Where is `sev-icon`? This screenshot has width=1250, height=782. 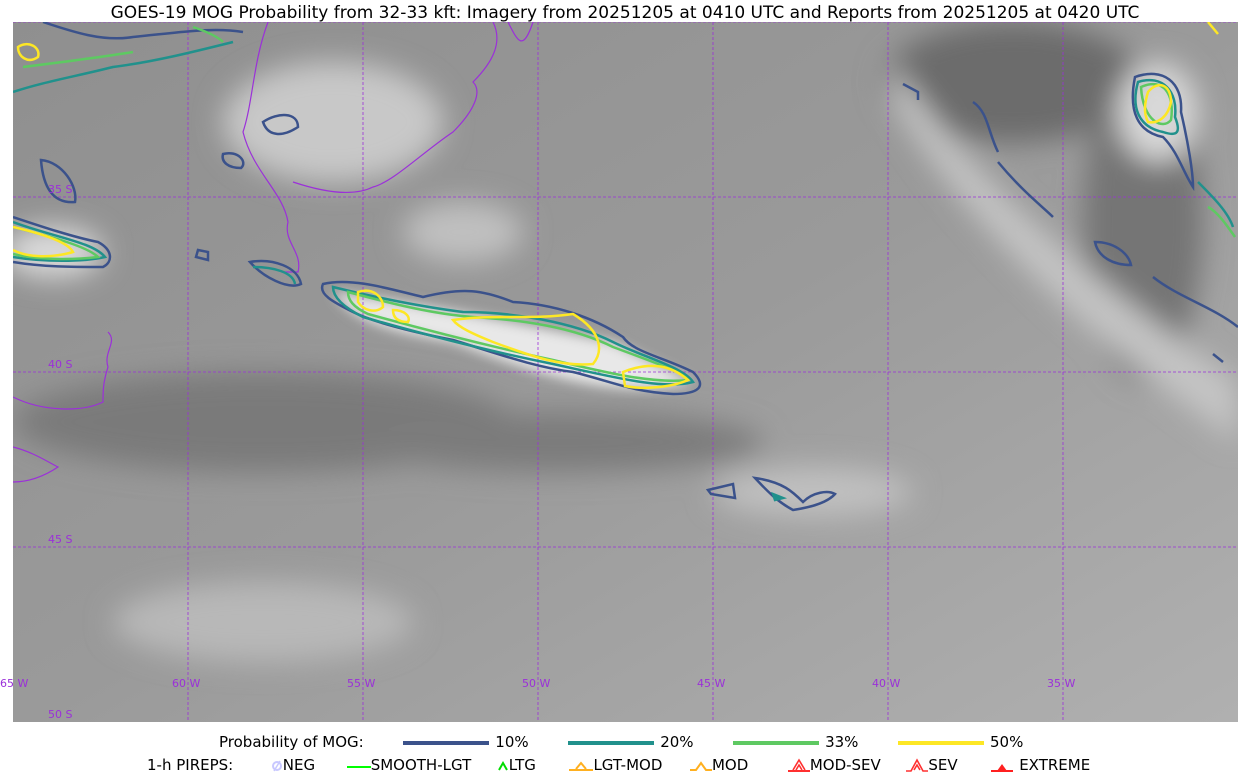
sev-icon is located at coordinates (917, 764).